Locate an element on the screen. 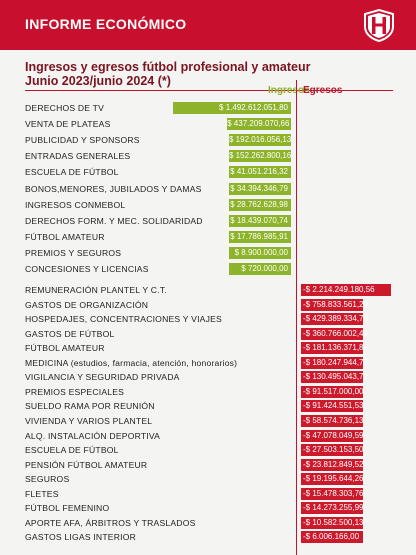 The width and height of the screenshot is (416, 555). income-category-label: VENTA DE PLATEAS is located at coordinates (68, 124).